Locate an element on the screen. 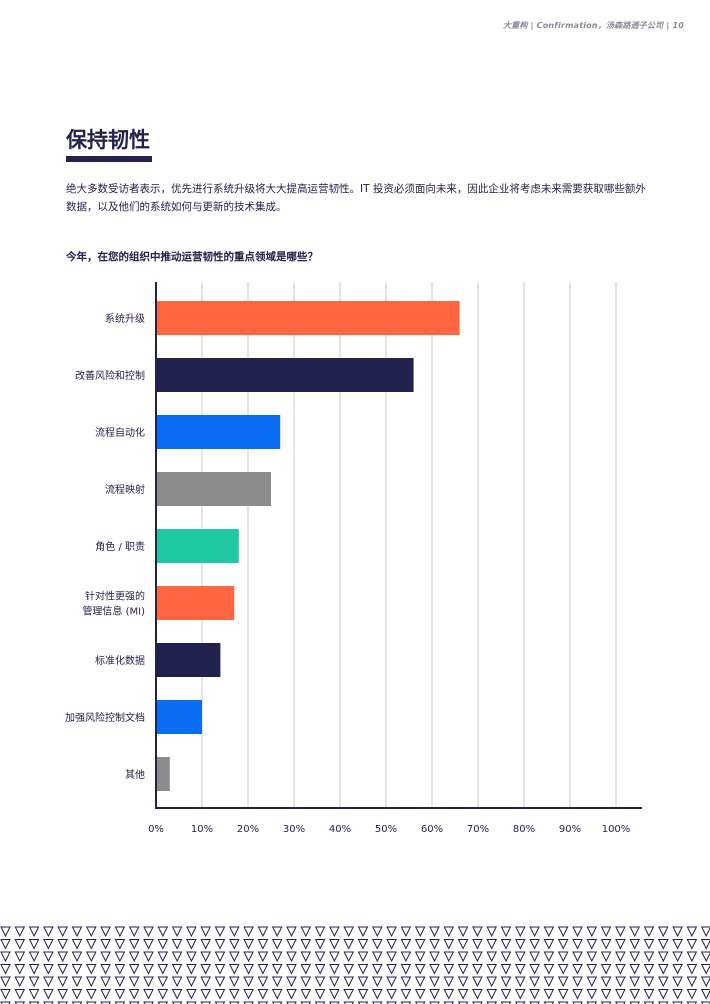 The width and height of the screenshot is (710, 1004). category-label-2: 改善风险和控制 is located at coordinates (110, 375).